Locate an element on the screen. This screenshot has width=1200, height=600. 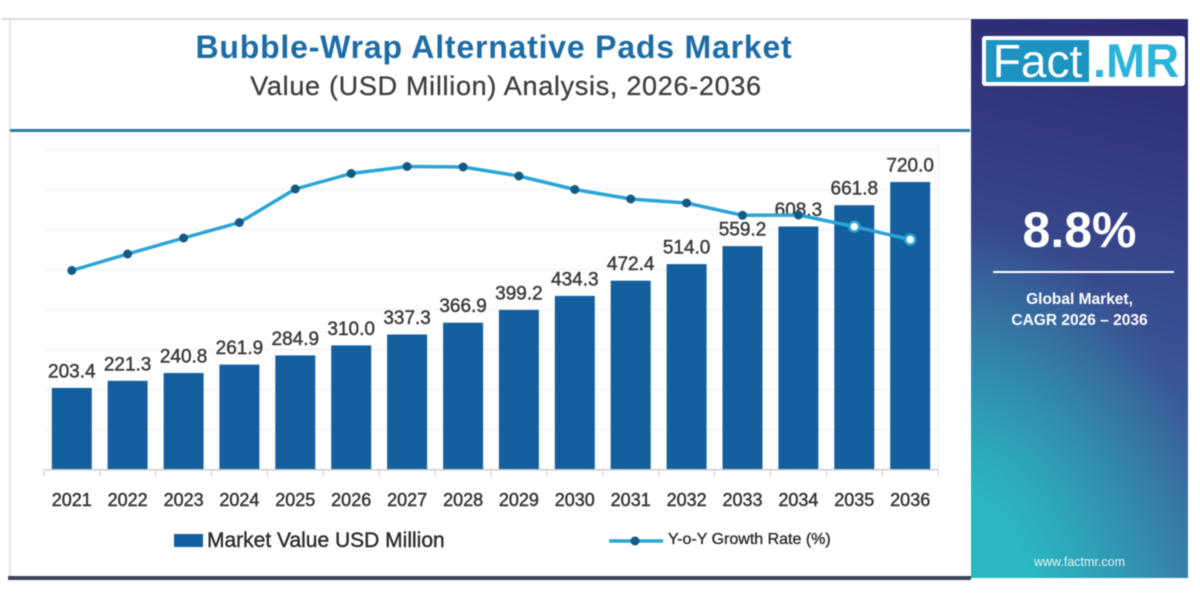
svg-text: 221.3 is located at coordinates (128, 364).